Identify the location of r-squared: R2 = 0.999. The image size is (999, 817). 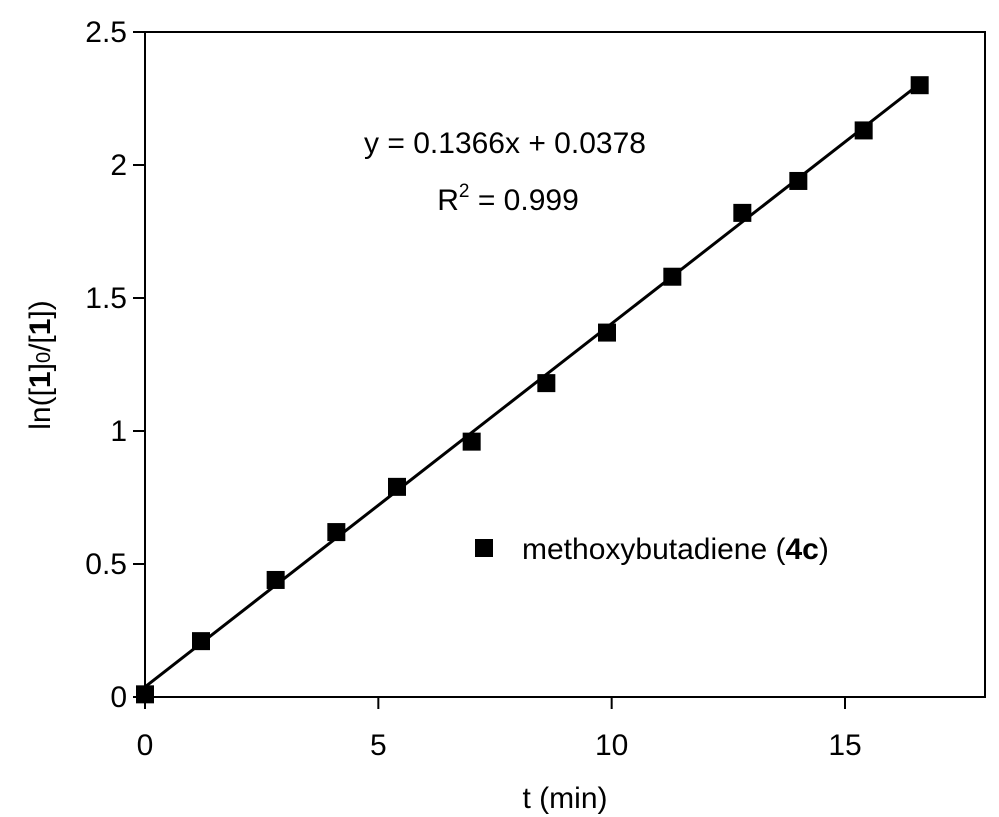
(508, 199).